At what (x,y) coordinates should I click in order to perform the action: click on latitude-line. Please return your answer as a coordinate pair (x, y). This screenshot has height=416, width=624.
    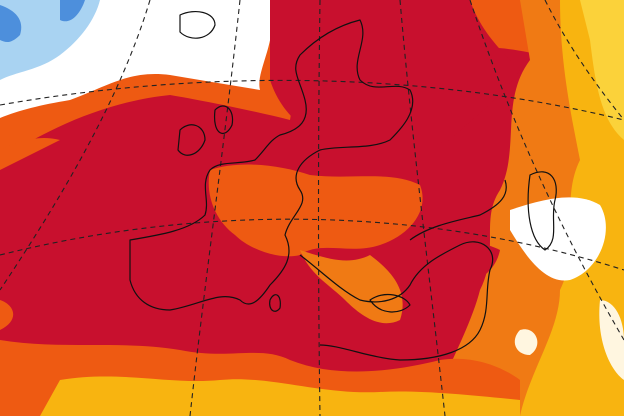
    Looking at the image, I should click on (312, 244).